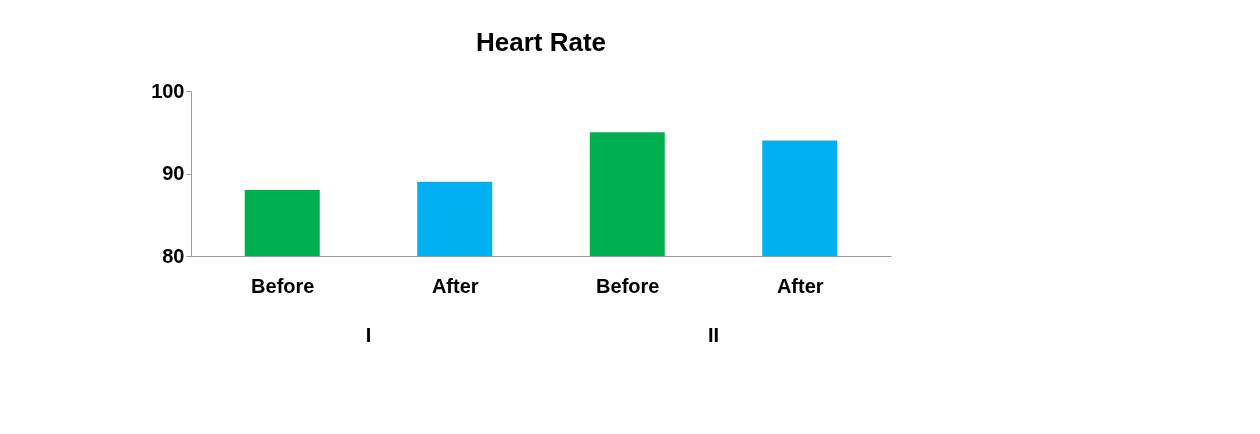  I want to click on text: II, so click(713, 335).